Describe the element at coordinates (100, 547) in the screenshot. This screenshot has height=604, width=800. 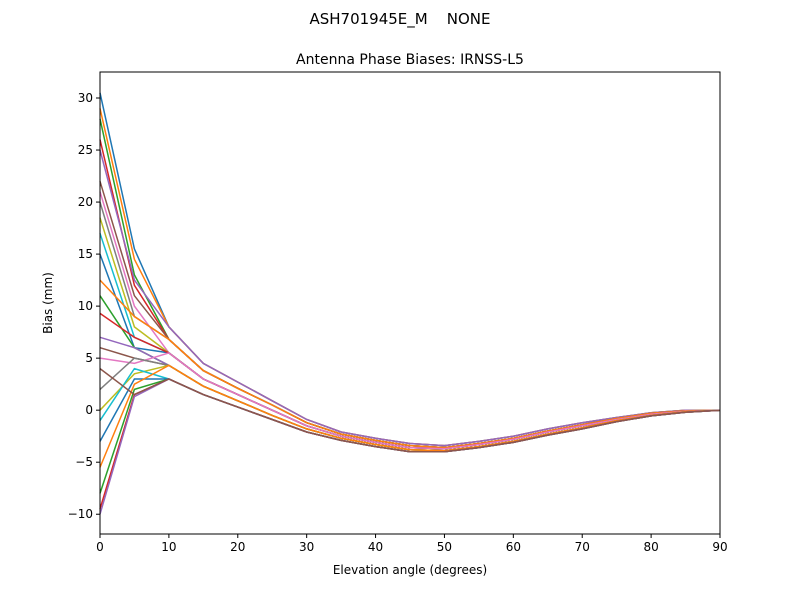
I see `x-tick-label: 0` at that location.